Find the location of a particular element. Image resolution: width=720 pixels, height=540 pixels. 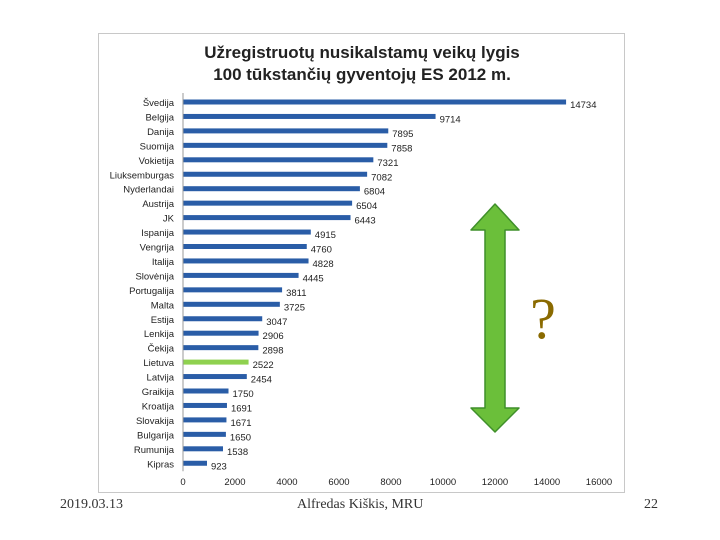

x-tick-label: 8000 is located at coordinates (390, 482).